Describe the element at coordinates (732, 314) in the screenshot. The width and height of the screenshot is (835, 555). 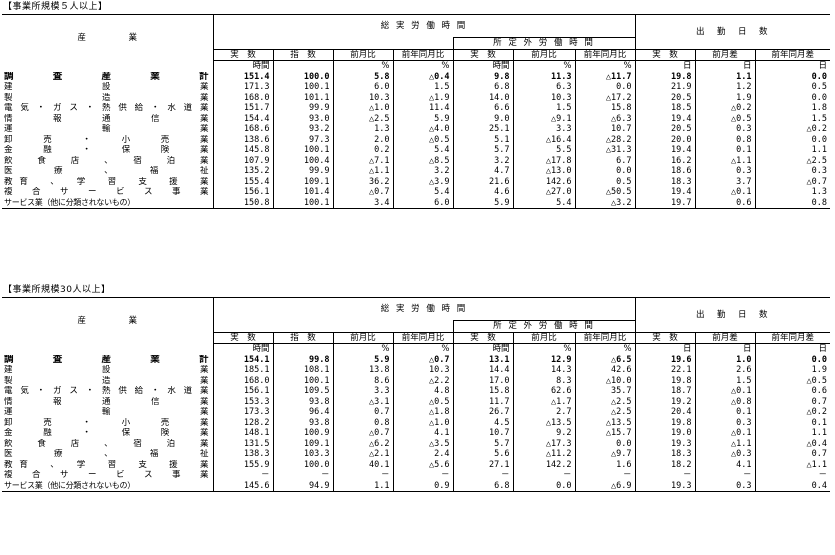
I see `workdays-header: 出 勤 日 数` at that location.